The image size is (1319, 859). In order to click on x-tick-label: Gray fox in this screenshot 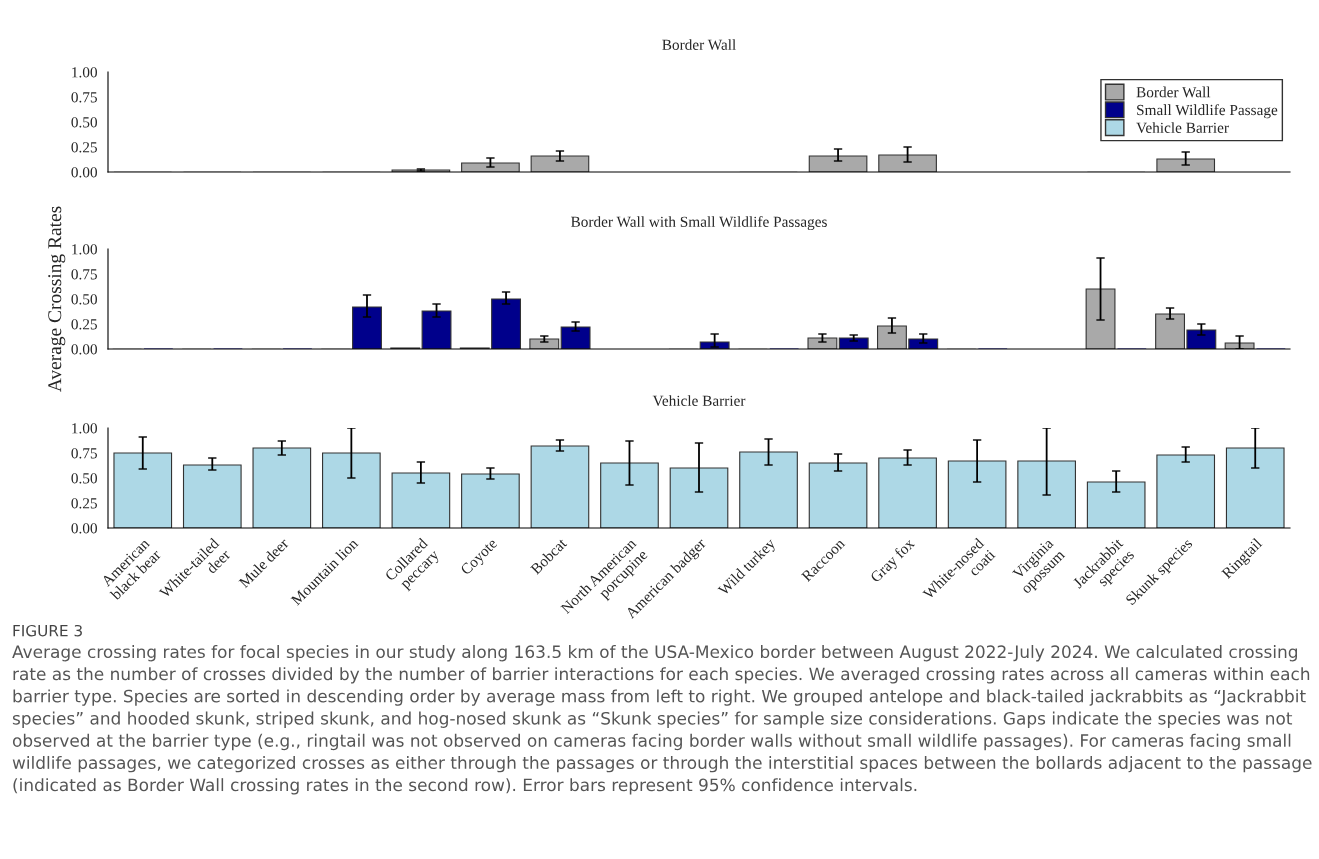, I will do `click(893, 561)`.